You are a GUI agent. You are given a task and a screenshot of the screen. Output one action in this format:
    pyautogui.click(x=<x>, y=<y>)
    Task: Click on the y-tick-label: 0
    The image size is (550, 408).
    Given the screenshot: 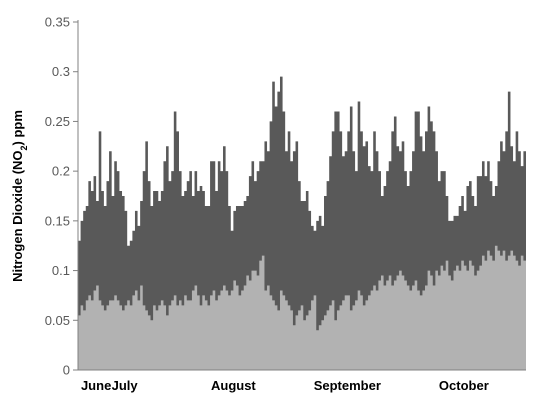 What is the action you would take?
    pyautogui.click(x=66, y=370)
    